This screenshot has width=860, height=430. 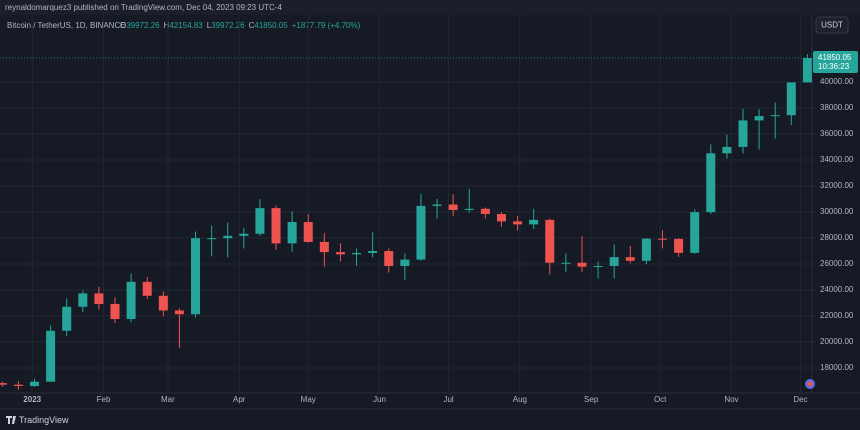 I want to click on x-tick-label: Sep, so click(x=591, y=399).